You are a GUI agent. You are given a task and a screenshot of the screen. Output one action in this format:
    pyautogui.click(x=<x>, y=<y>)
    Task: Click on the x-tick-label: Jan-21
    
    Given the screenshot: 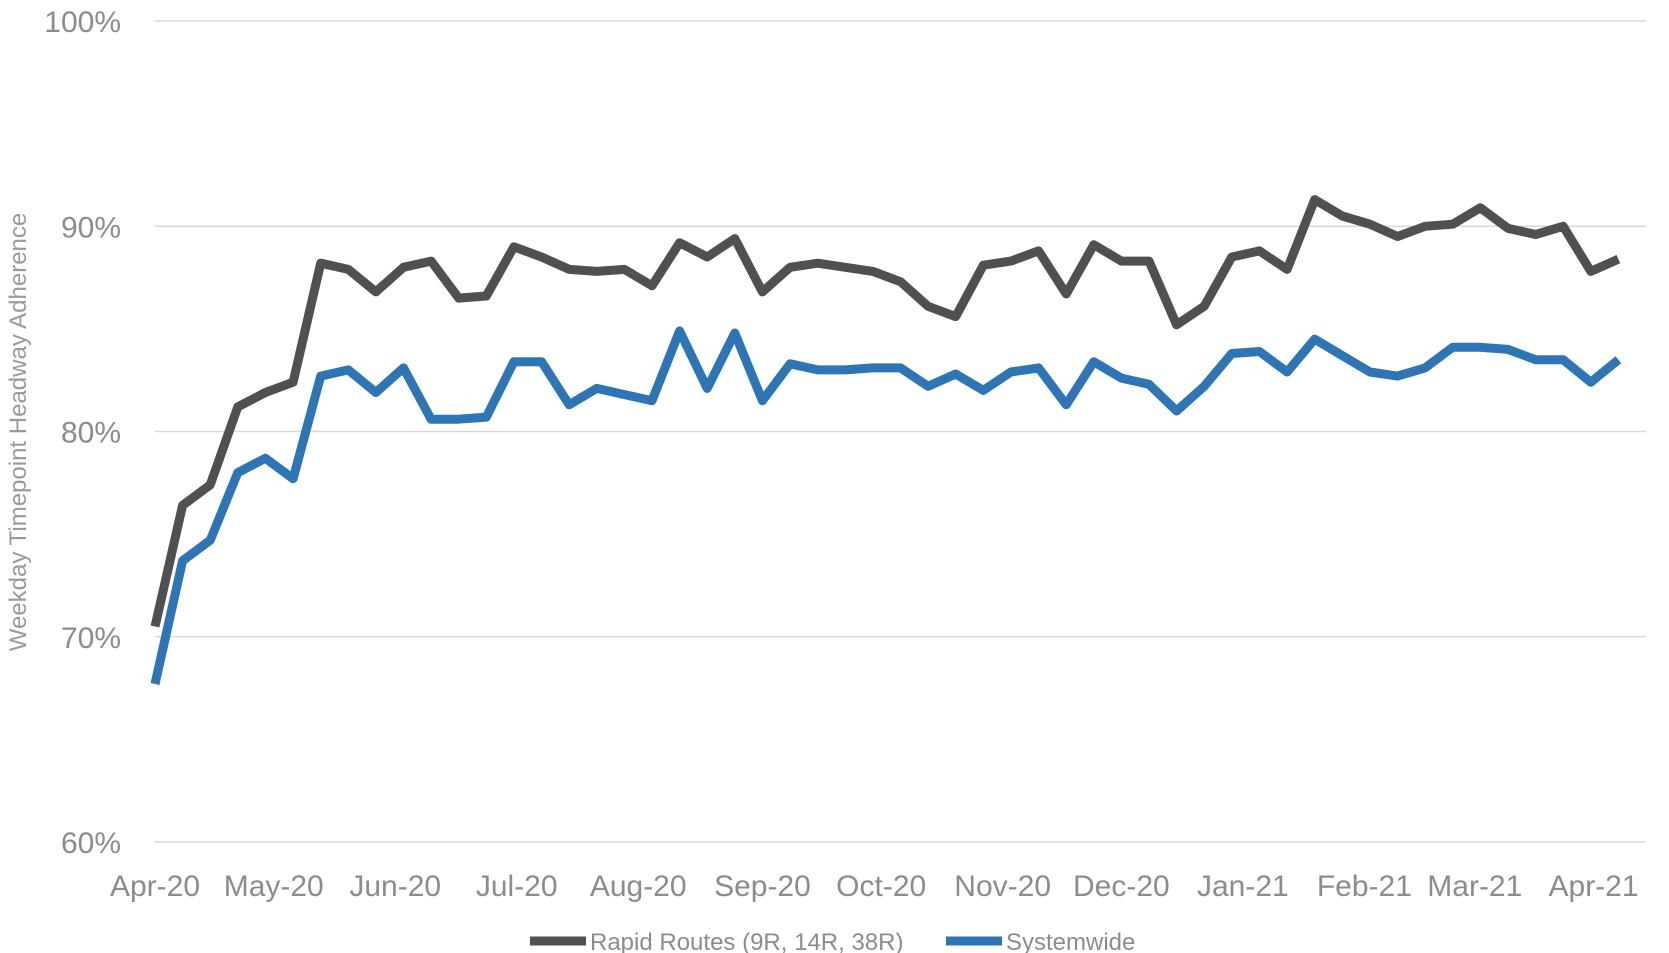 What is the action you would take?
    pyautogui.click(x=1243, y=886)
    